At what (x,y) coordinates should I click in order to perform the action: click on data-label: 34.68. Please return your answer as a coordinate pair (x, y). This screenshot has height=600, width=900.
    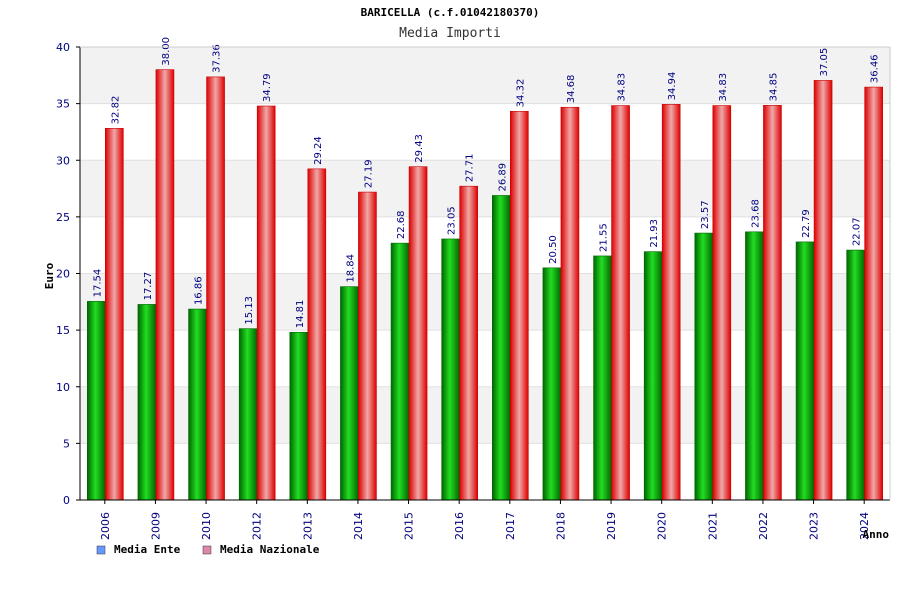
    Looking at the image, I should click on (571, 89).